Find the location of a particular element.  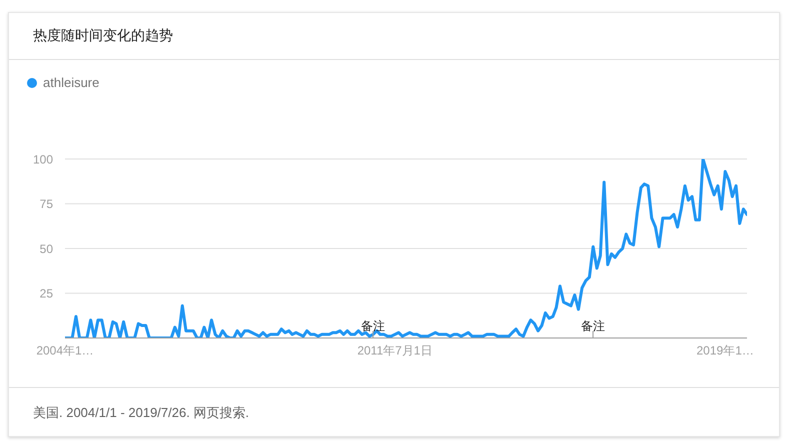

y-tick-label: 50 is located at coordinates (47, 249).